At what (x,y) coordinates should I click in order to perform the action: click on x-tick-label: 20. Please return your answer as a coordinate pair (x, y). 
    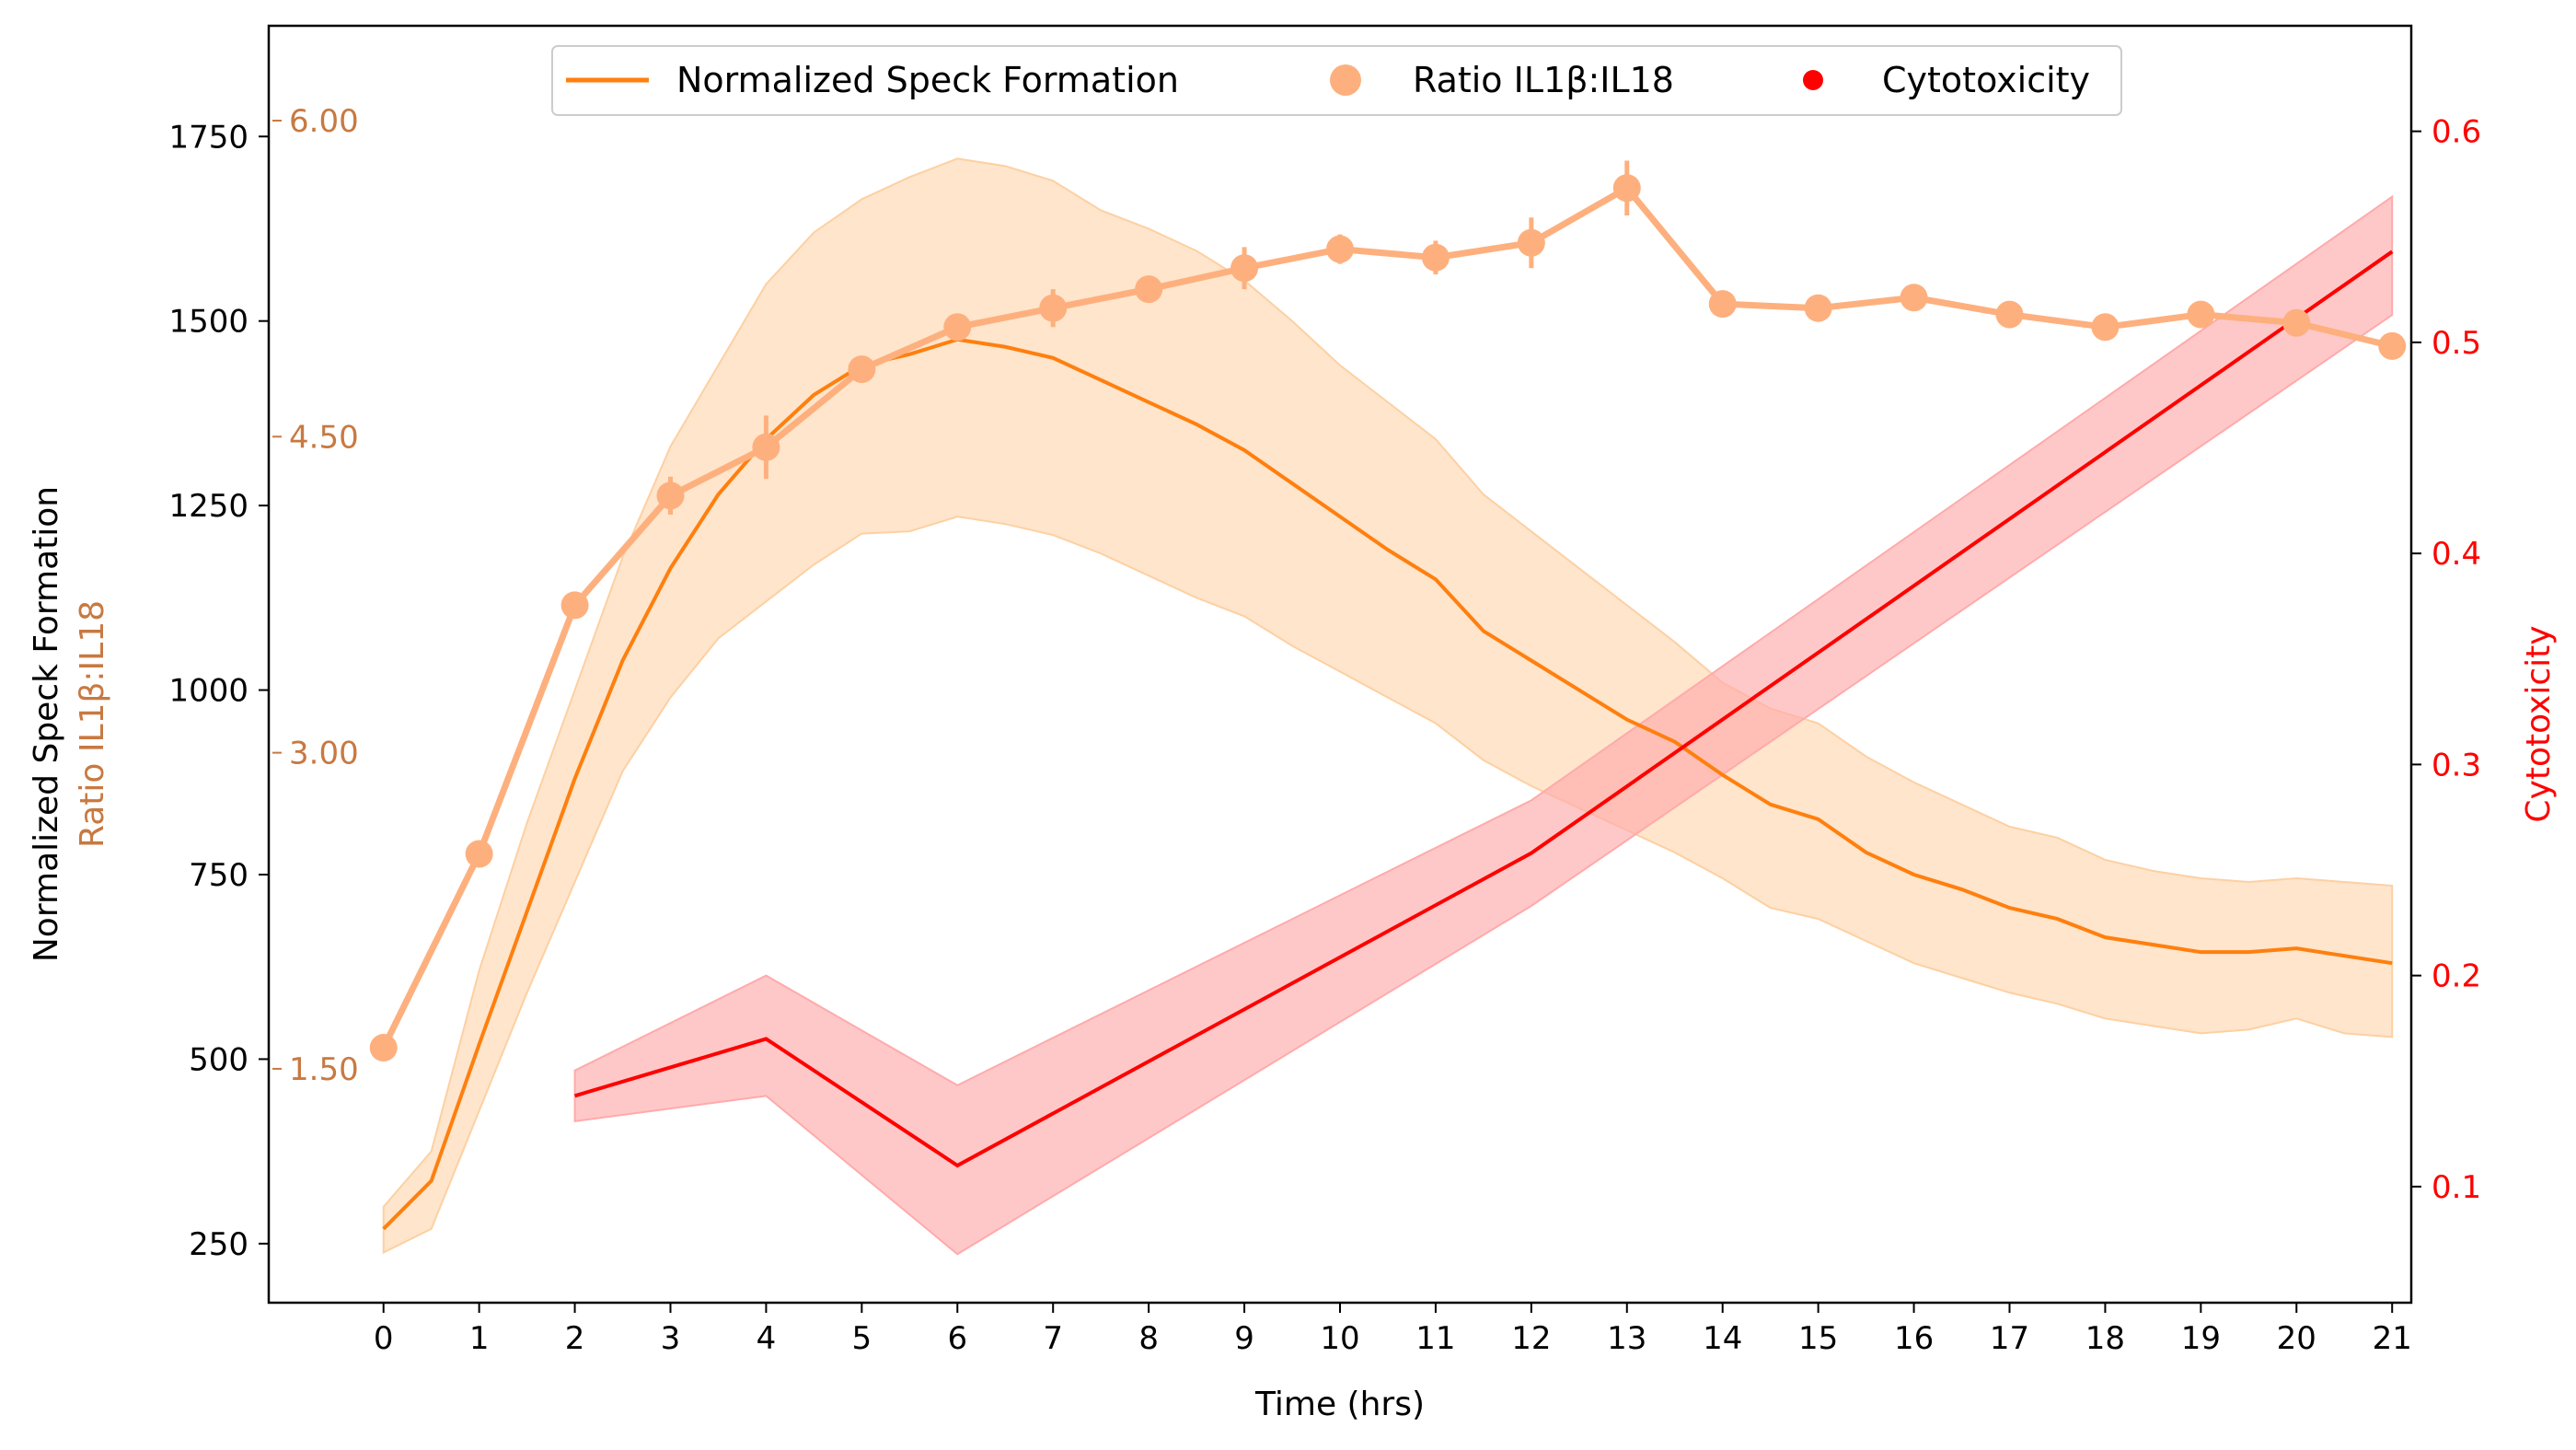
    Looking at the image, I should click on (2296, 1338).